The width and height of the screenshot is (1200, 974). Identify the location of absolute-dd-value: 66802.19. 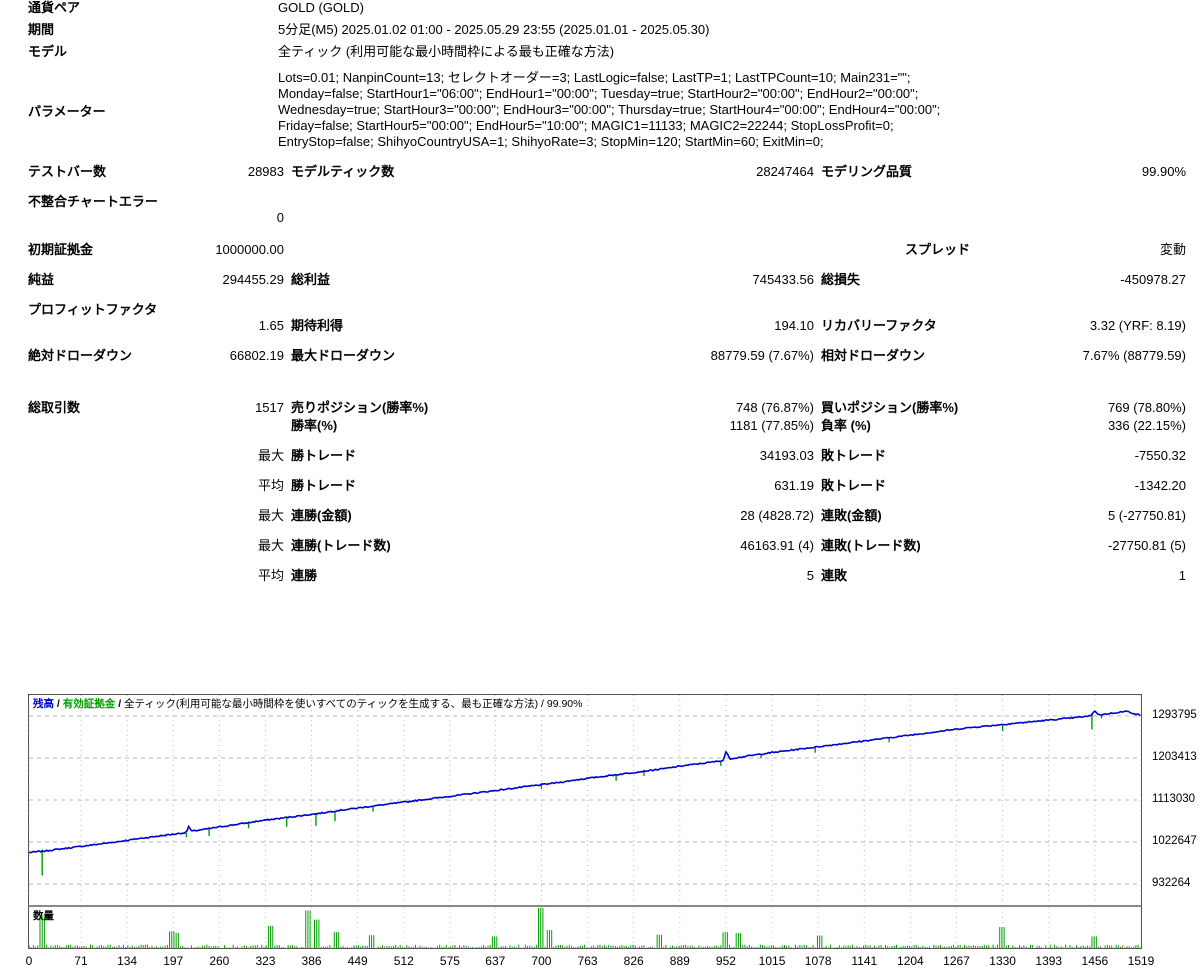
(256, 355).